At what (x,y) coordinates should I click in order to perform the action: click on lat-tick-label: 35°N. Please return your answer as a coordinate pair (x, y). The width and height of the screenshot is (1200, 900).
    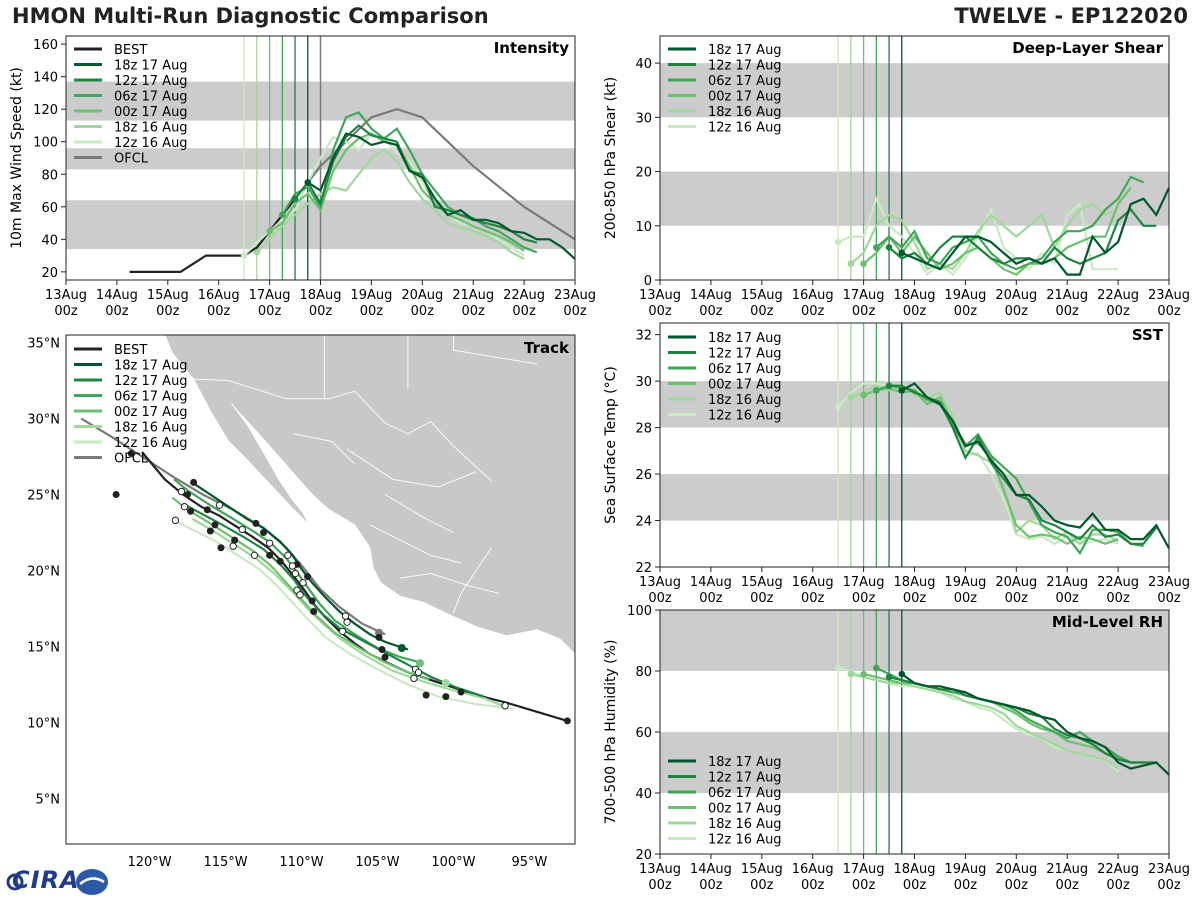
    Looking at the image, I should click on (43, 344).